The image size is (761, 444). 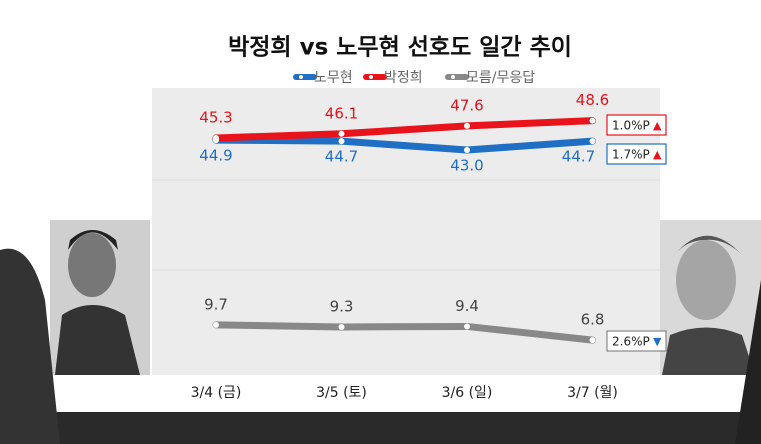 What do you see at coordinates (406, 225) in the screenshot?
I see `gridlines` at bounding box center [406, 225].